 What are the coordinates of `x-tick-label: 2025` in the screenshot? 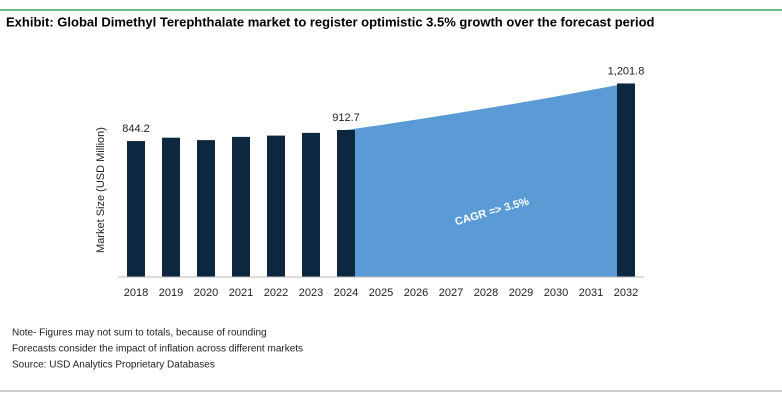 It's located at (381, 293).